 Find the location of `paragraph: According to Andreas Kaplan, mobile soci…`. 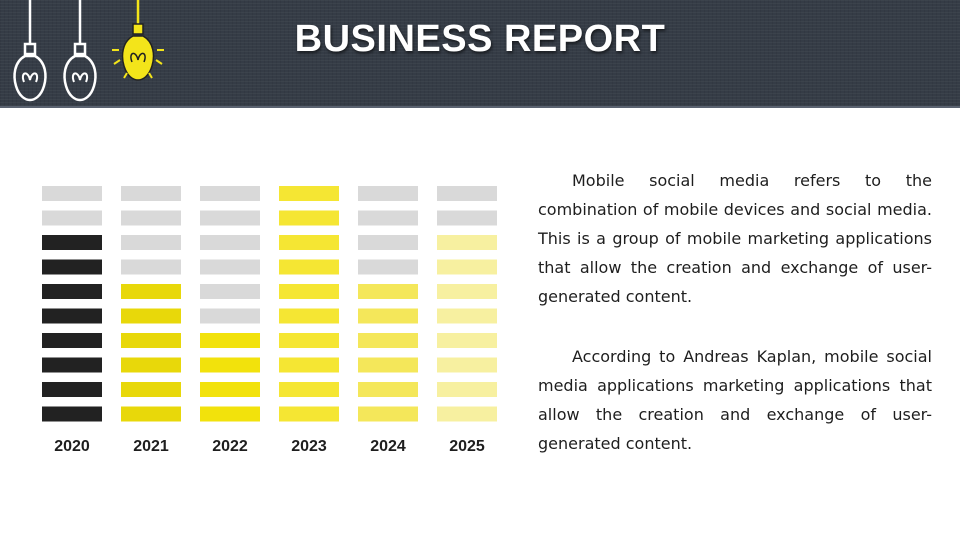

paragraph: According to Andreas Kaplan, mobile soci… is located at coordinates (735, 400).